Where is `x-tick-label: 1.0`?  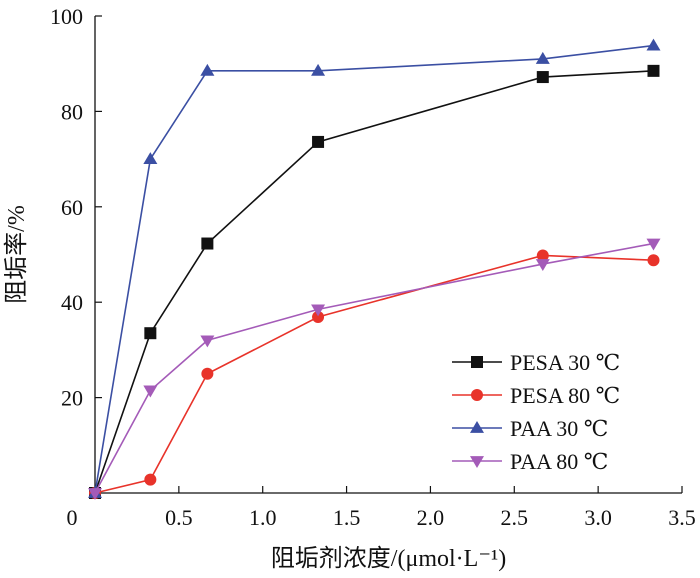
x-tick-label: 1.0 is located at coordinates (263, 517).